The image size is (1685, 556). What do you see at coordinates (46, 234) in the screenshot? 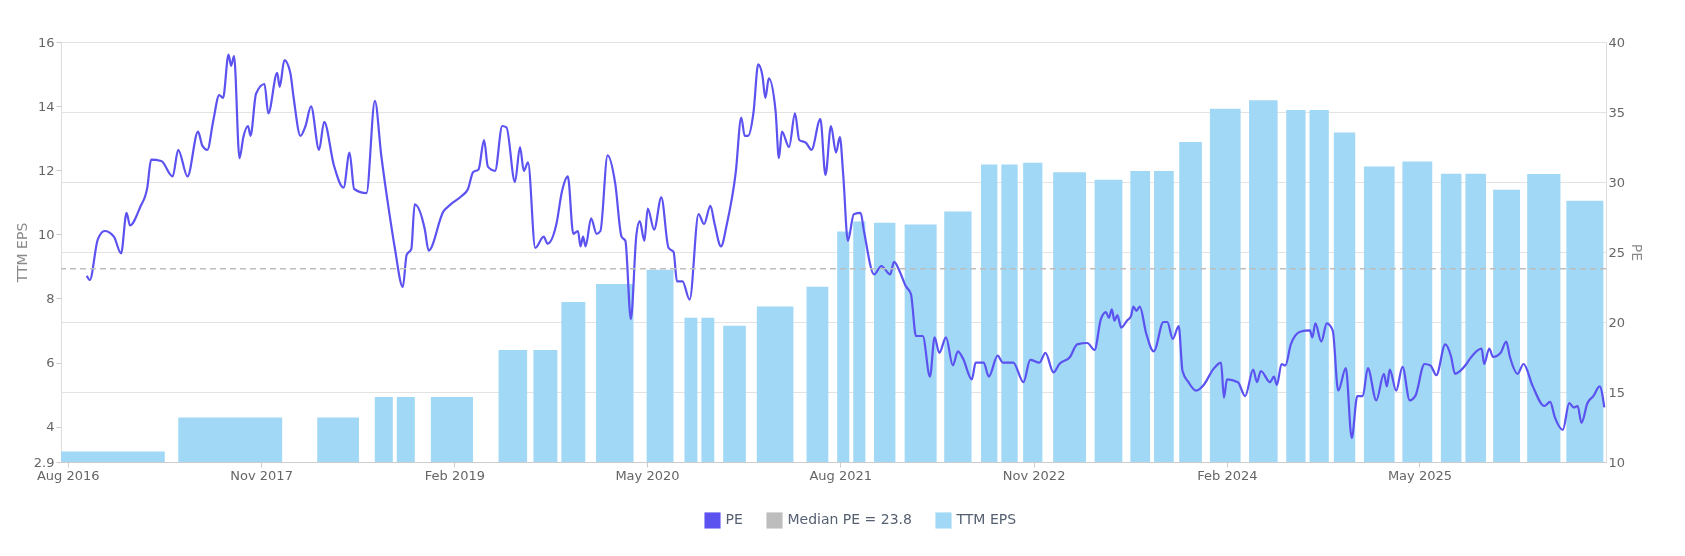
I see `y-tick-label: 10` at bounding box center [46, 234].